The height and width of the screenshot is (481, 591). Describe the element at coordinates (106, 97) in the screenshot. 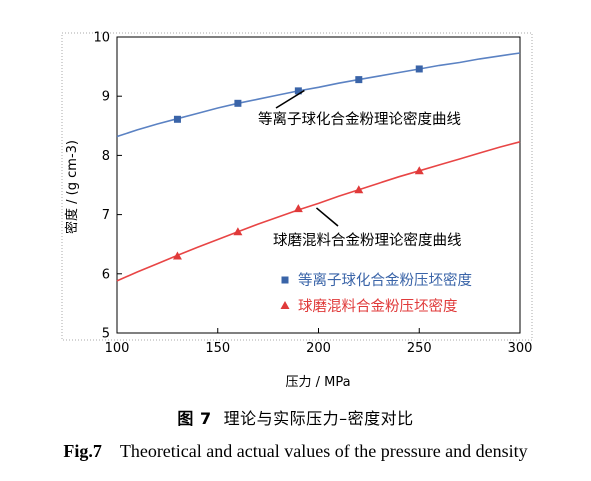

I see `y-tick-label: 9` at that location.